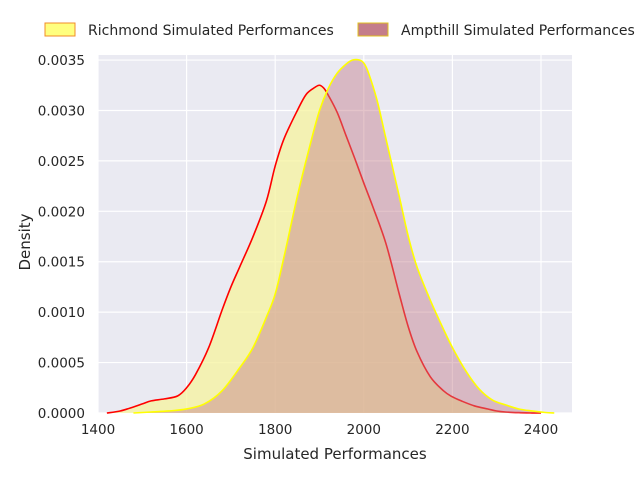 This screenshot has width=640, height=480. What do you see at coordinates (61, 313) in the screenshot?
I see `y-tick-label: 0.0010` at bounding box center [61, 313].